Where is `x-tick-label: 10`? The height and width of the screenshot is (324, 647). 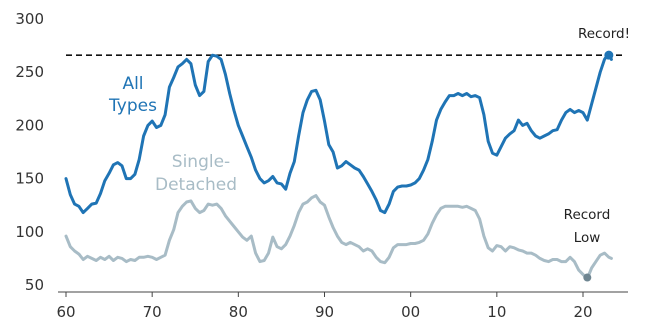 x-tick-label: 10 is located at coordinates (496, 312).